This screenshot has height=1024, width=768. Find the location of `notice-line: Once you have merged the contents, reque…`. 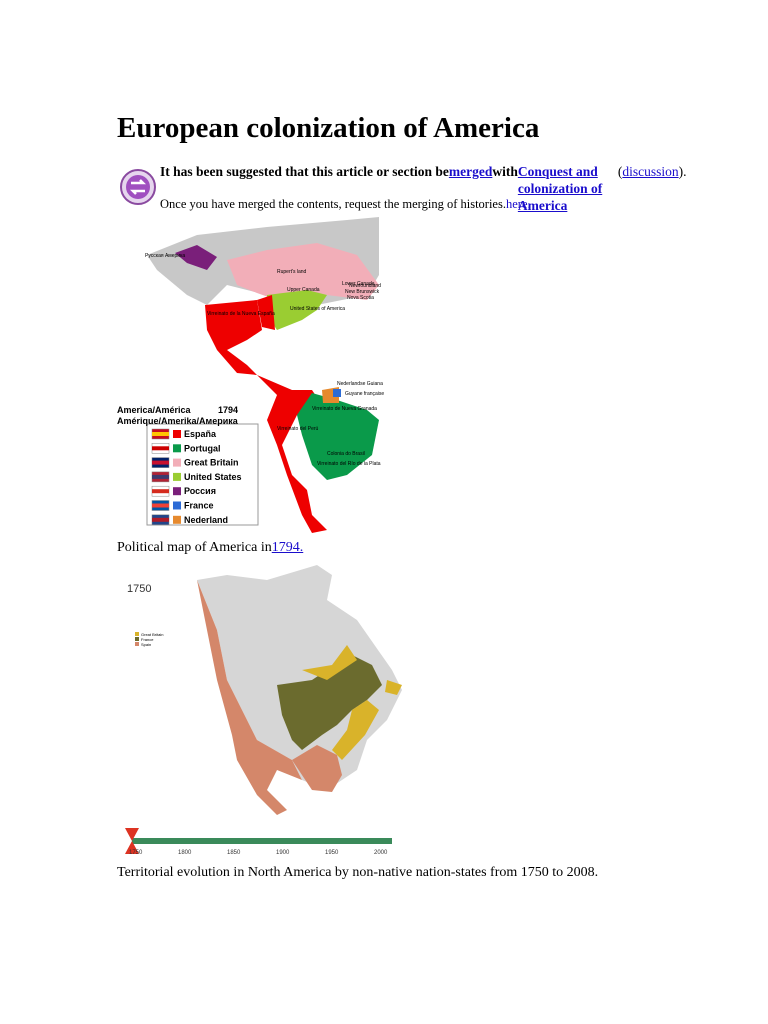

notice-line: Once you have merged the contents, reque… is located at coordinates (345, 204).